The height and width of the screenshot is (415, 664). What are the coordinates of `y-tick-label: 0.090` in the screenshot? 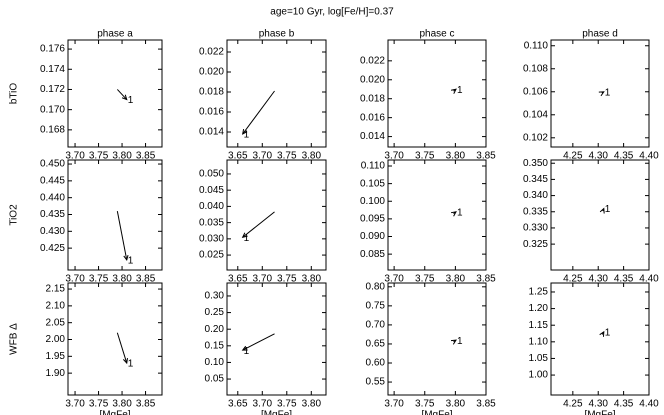 It's located at (372, 236).